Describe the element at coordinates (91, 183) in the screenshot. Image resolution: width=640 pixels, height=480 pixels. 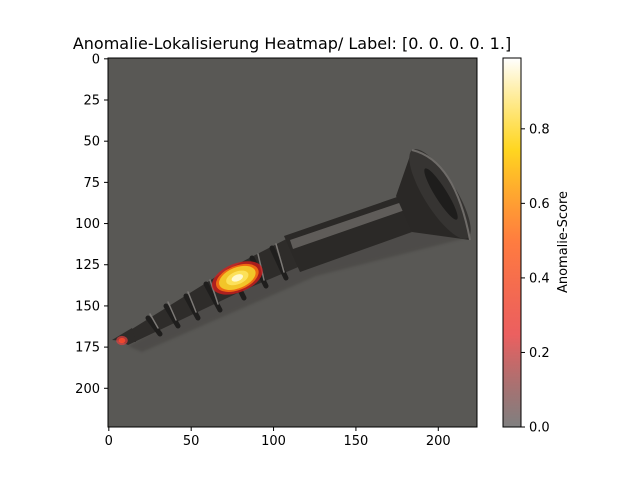
I see `y-tick-label: 75` at that location.